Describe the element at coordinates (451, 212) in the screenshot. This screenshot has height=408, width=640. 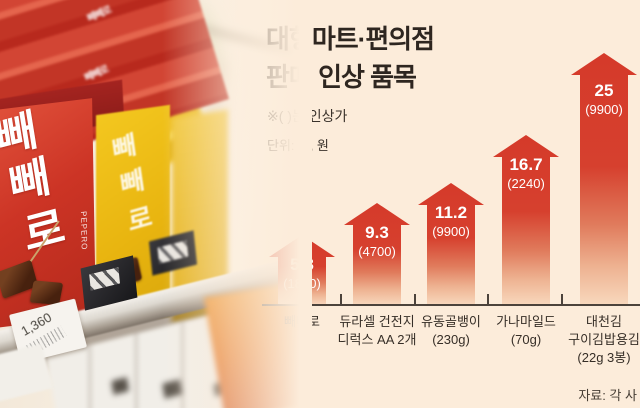
I see `bar-percent-value: 11.2` at that location.